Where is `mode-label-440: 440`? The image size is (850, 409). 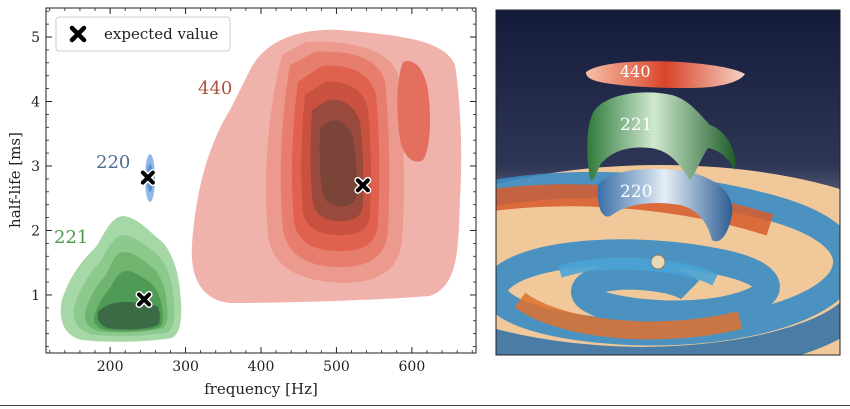
mode-label-440: 440 is located at coordinates (215, 88).